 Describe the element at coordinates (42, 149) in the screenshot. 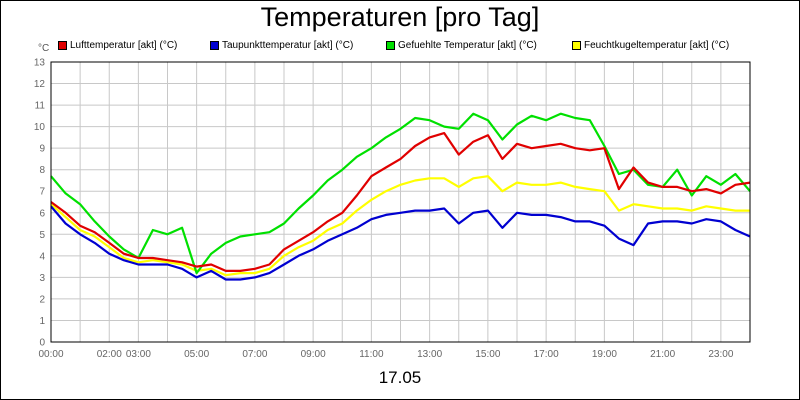

I see `y-tick-label: 9` at that location.